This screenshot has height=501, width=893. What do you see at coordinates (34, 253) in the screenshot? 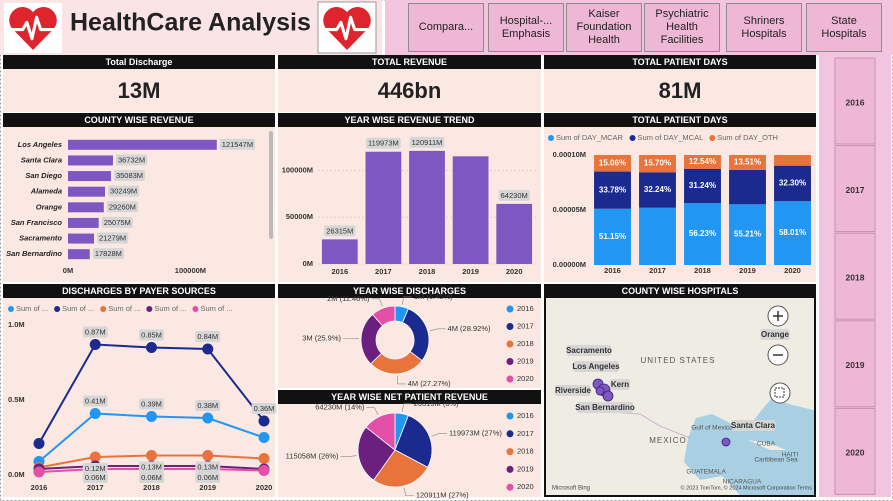
I see `category-label: San Bernardino` at bounding box center [34, 253].